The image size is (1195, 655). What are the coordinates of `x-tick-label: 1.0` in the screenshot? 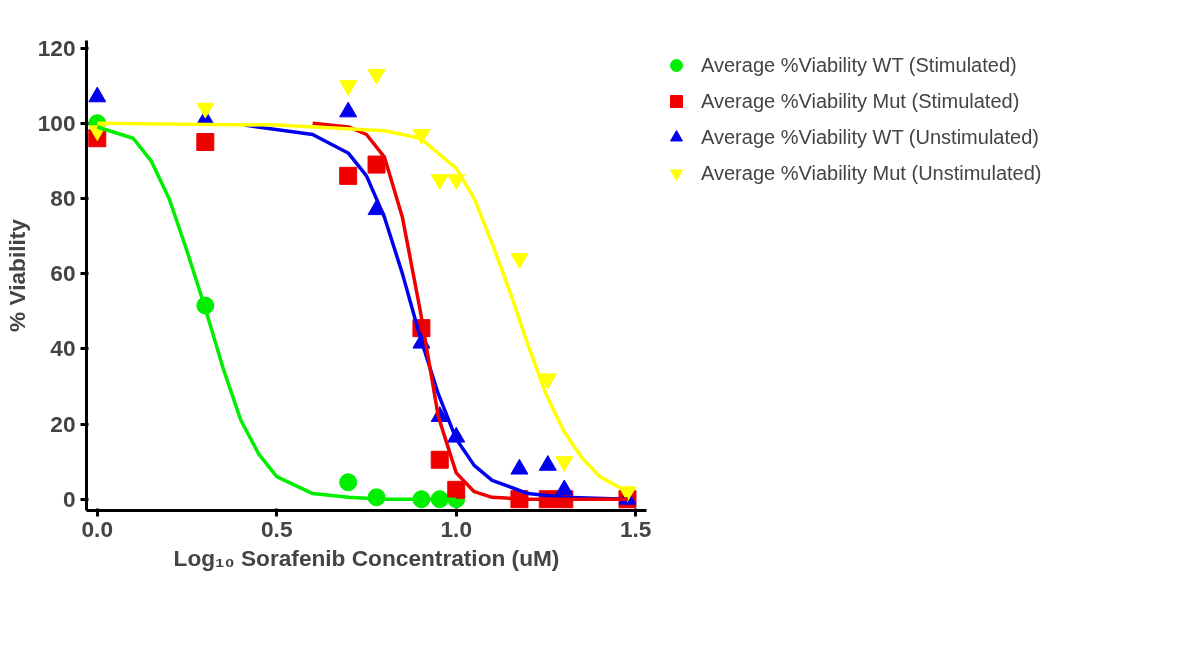 It's located at (456, 528).